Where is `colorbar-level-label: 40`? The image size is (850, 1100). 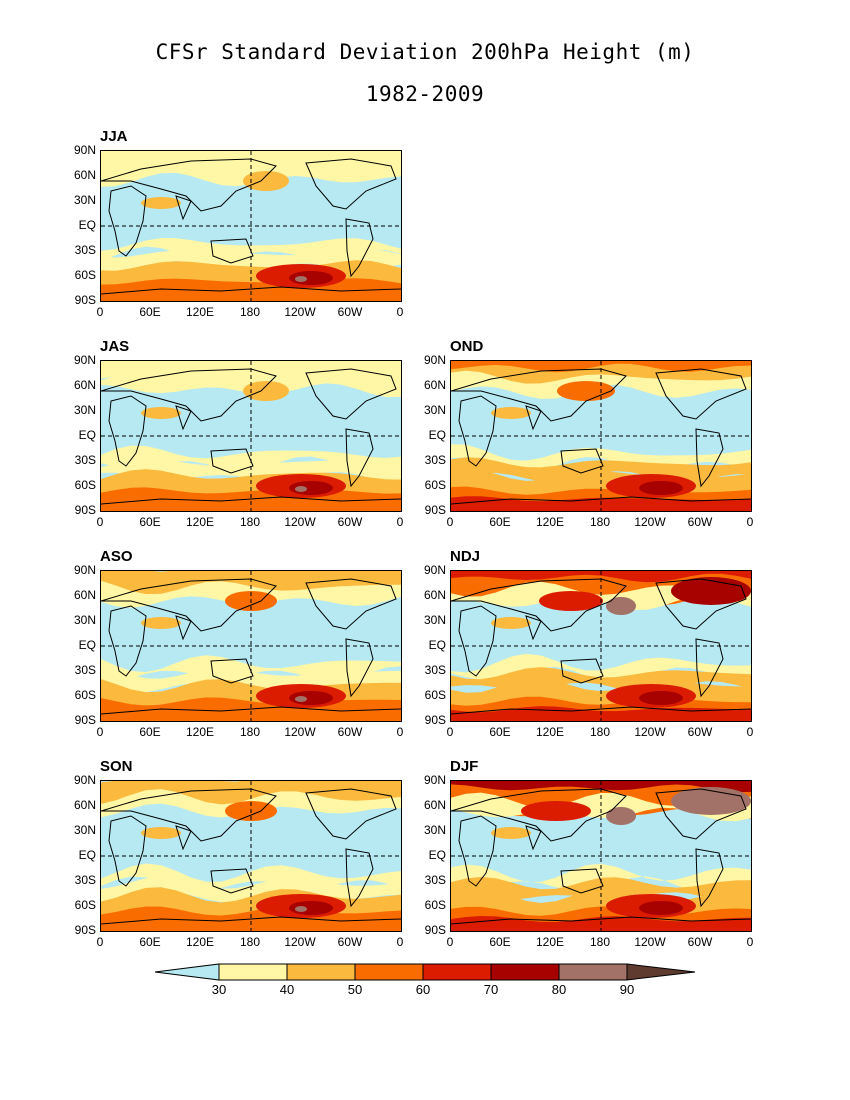
colorbar-level-label: 40 is located at coordinates (287, 989).